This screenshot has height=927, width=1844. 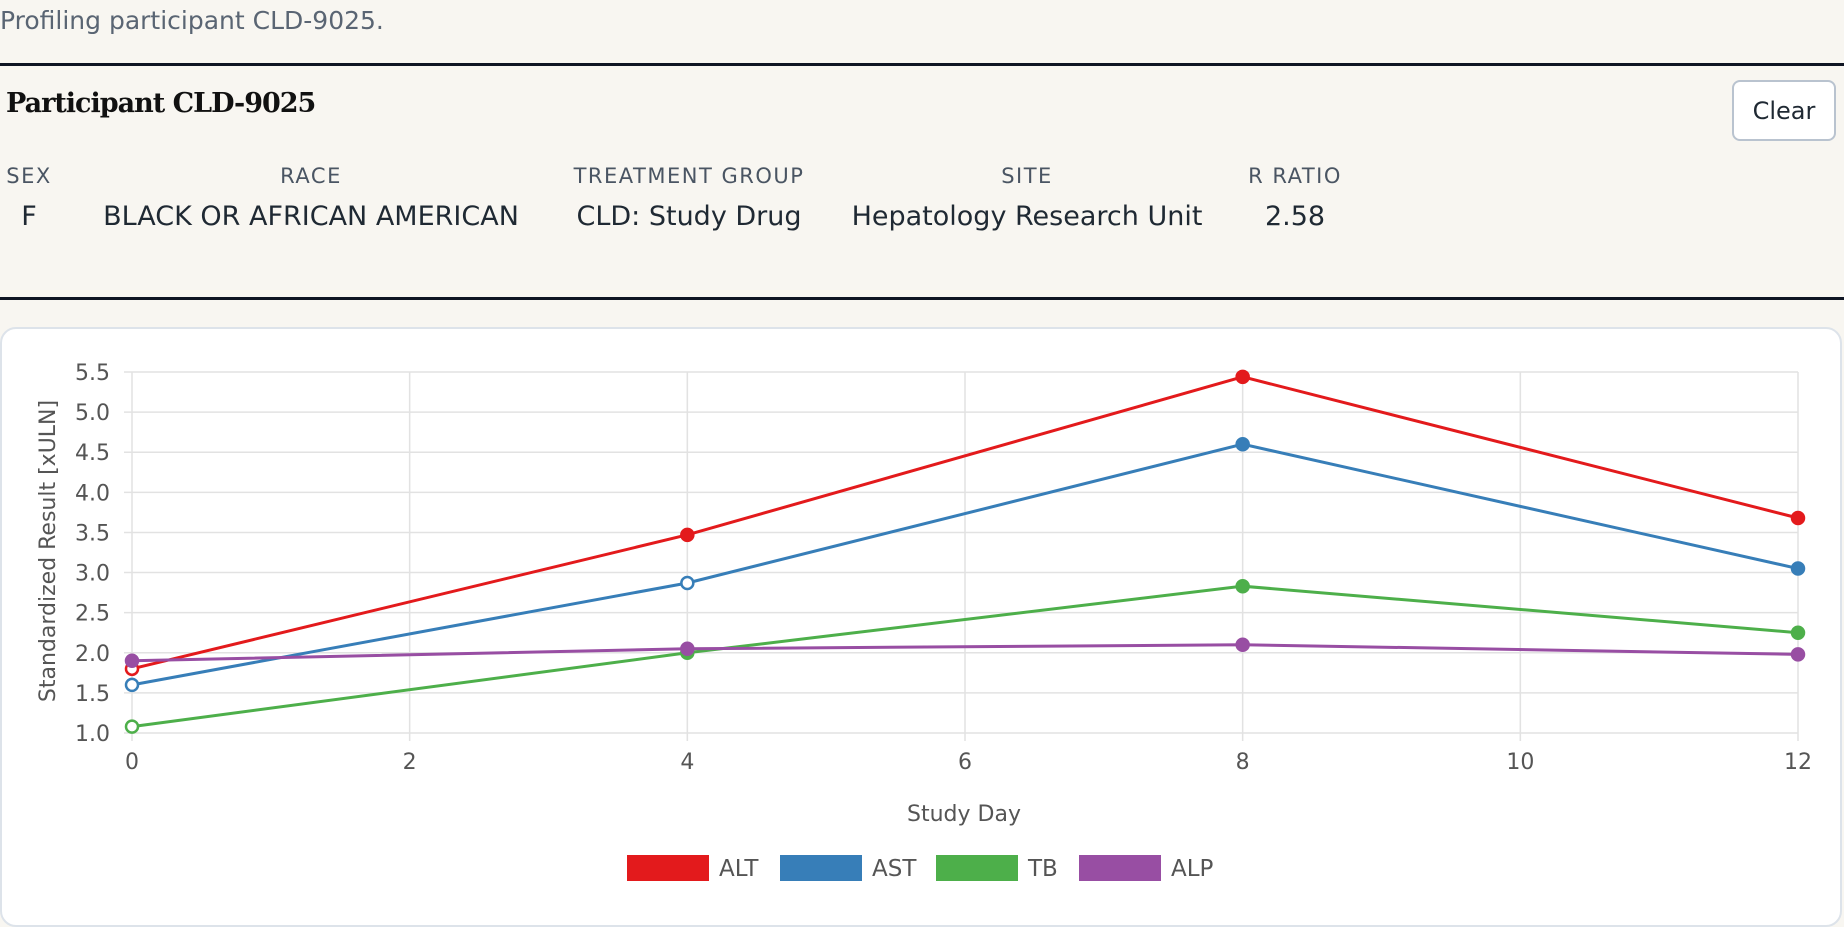 What do you see at coordinates (92, 734) in the screenshot?
I see `y-tick-label: 1.0` at bounding box center [92, 734].